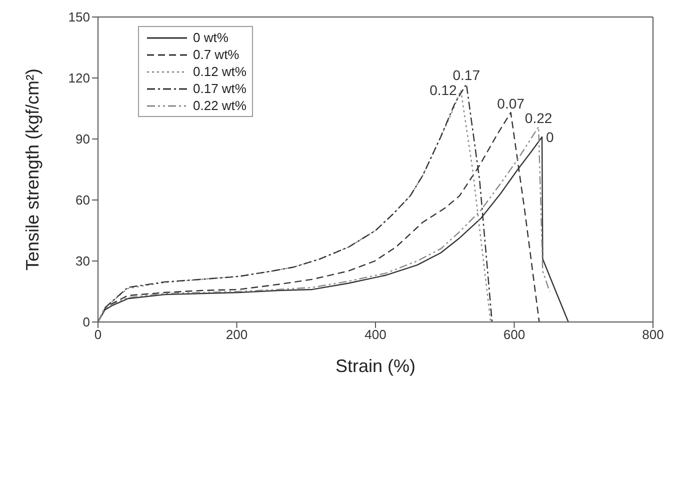 The image size is (674, 481). I want to click on legend-label: 0.7 wt%, so click(216, 54).